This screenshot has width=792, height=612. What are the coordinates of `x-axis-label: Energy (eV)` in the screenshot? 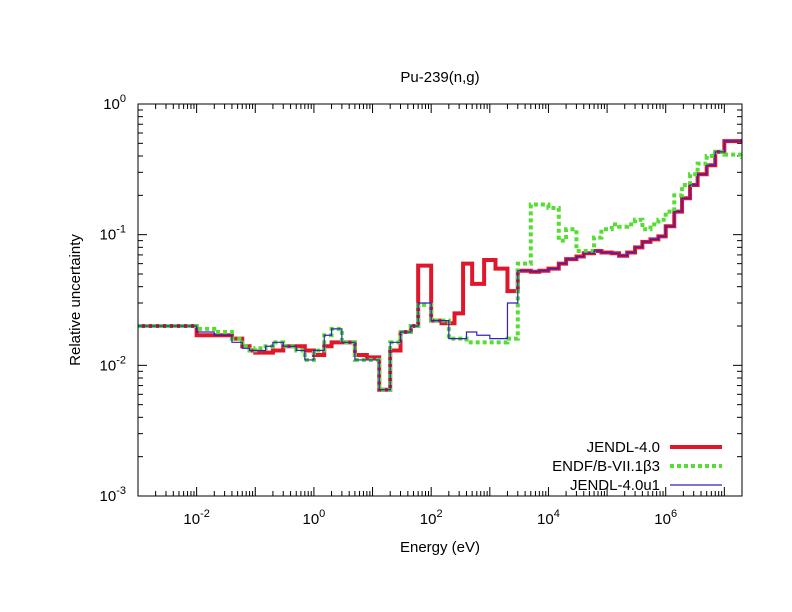 It's located at (440, 547).